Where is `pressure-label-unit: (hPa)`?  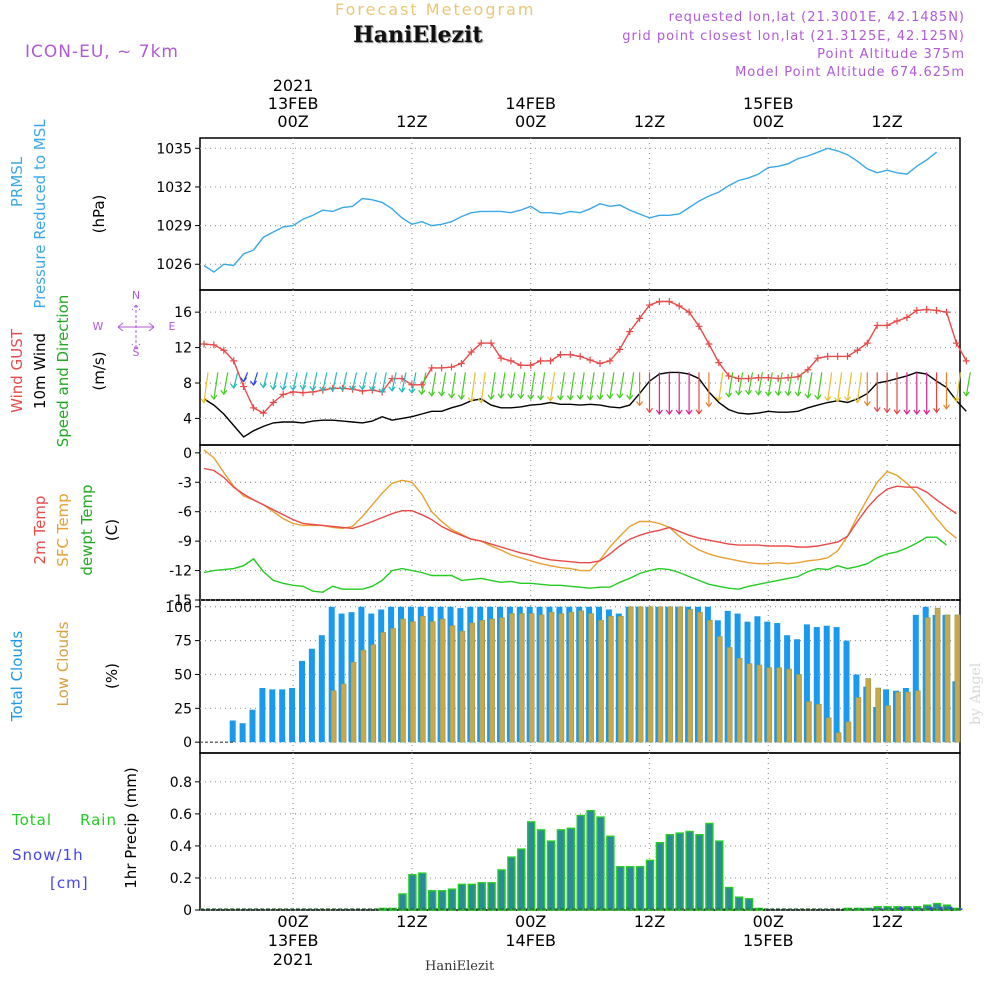
pressure-label-unit: (hPa) is located at coordinates (99, 214).